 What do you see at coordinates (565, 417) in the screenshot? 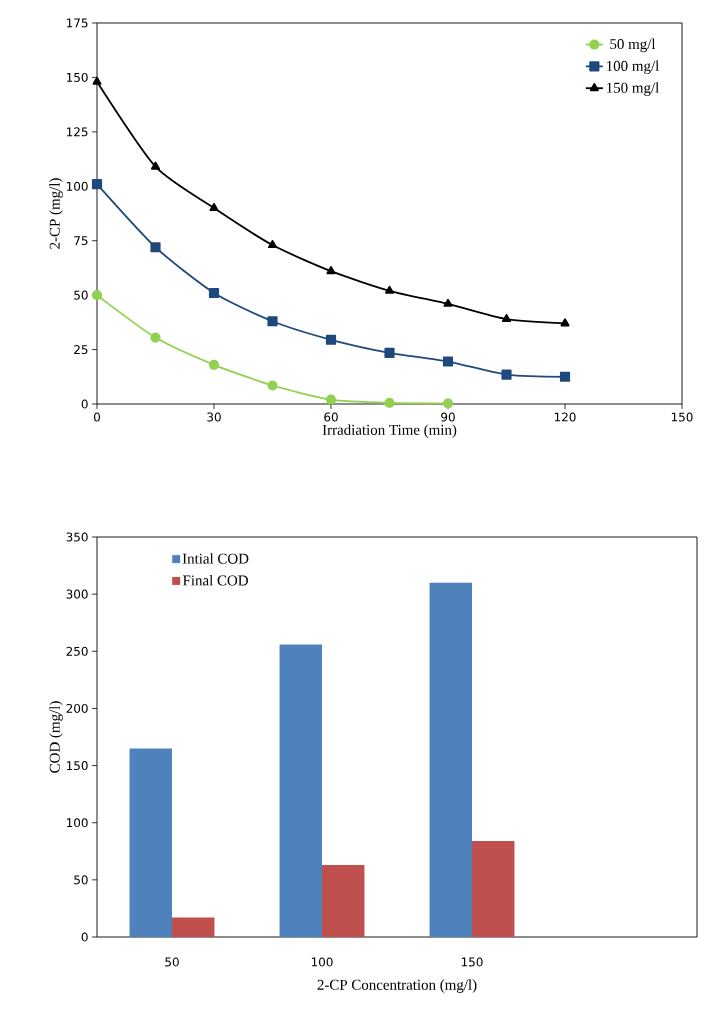
I see `x-tick-label: 120` at bounding box center [565, 417].